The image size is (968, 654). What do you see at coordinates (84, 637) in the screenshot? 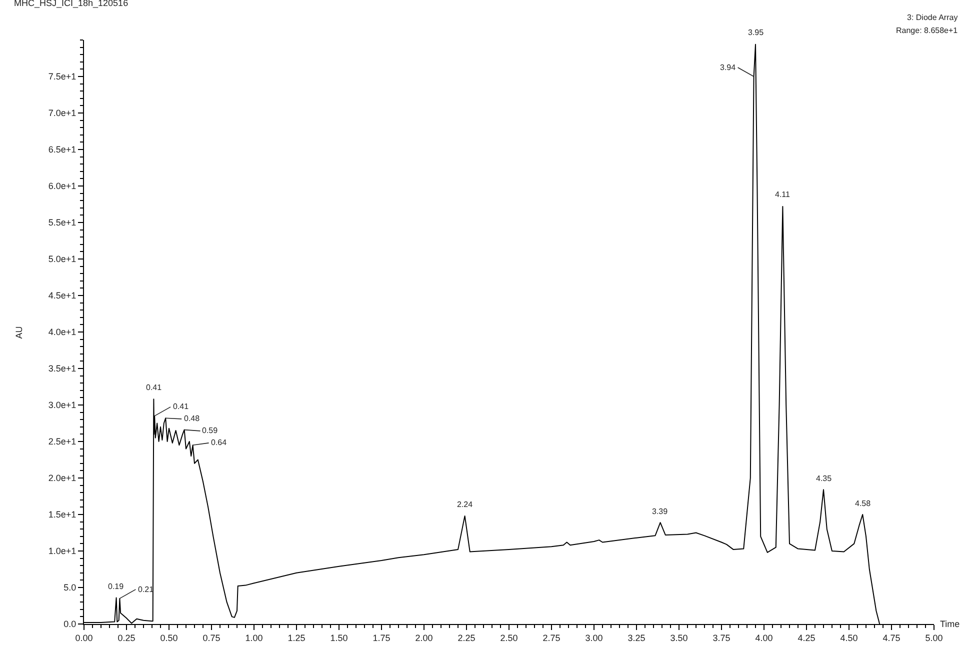
I see `x-tick-label: 0.00` at bounding box center [84, 637].